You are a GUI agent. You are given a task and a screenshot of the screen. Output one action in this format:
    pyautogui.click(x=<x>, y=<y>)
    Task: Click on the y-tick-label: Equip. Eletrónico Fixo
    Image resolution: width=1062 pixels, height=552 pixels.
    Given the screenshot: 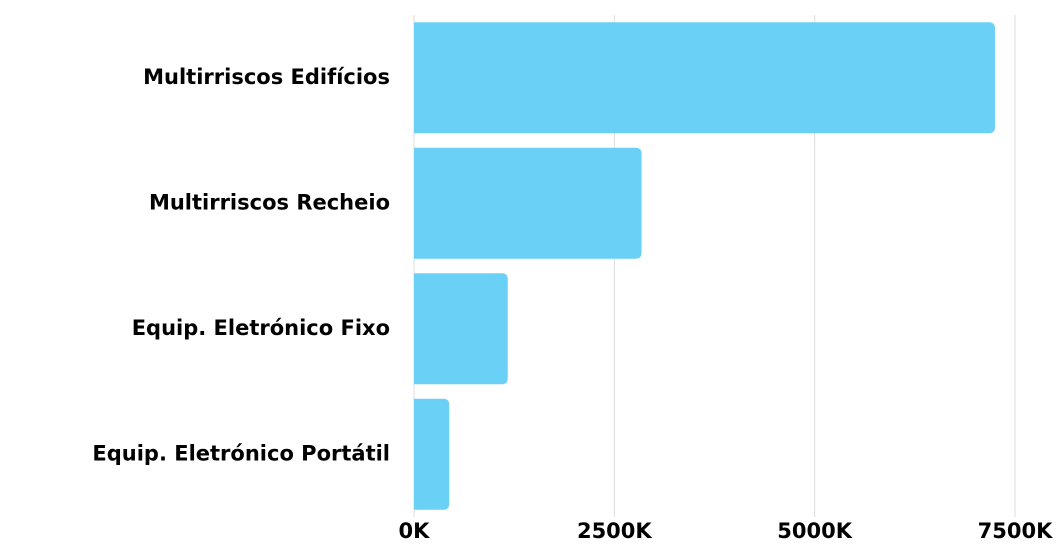 What is the action you would take?
    pyautogui.click(x=261, y=328)
    